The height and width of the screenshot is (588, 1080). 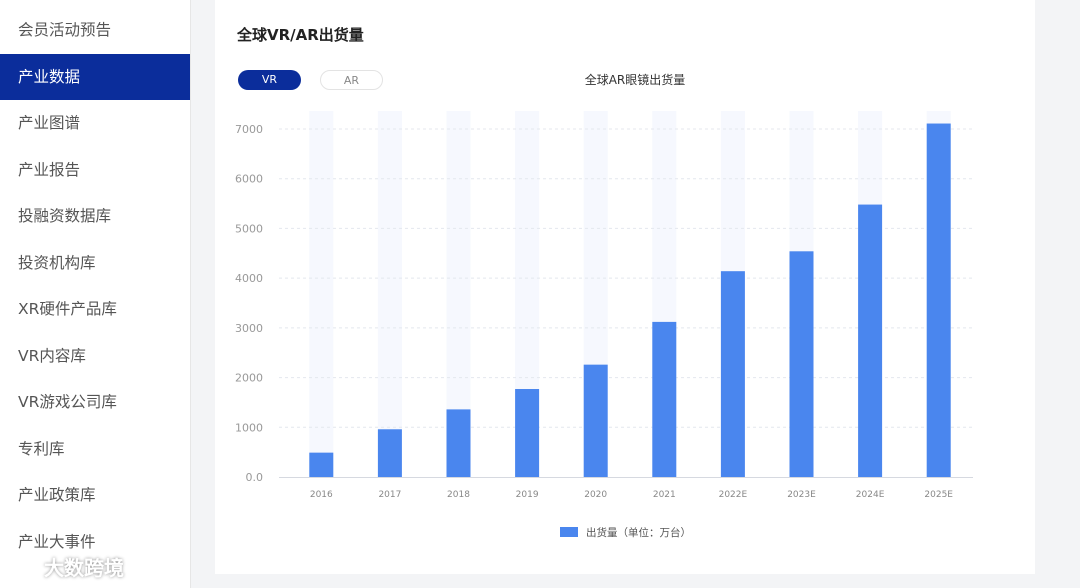 I want to click on y-tick-label: 4000, so click(x=249, y=278).